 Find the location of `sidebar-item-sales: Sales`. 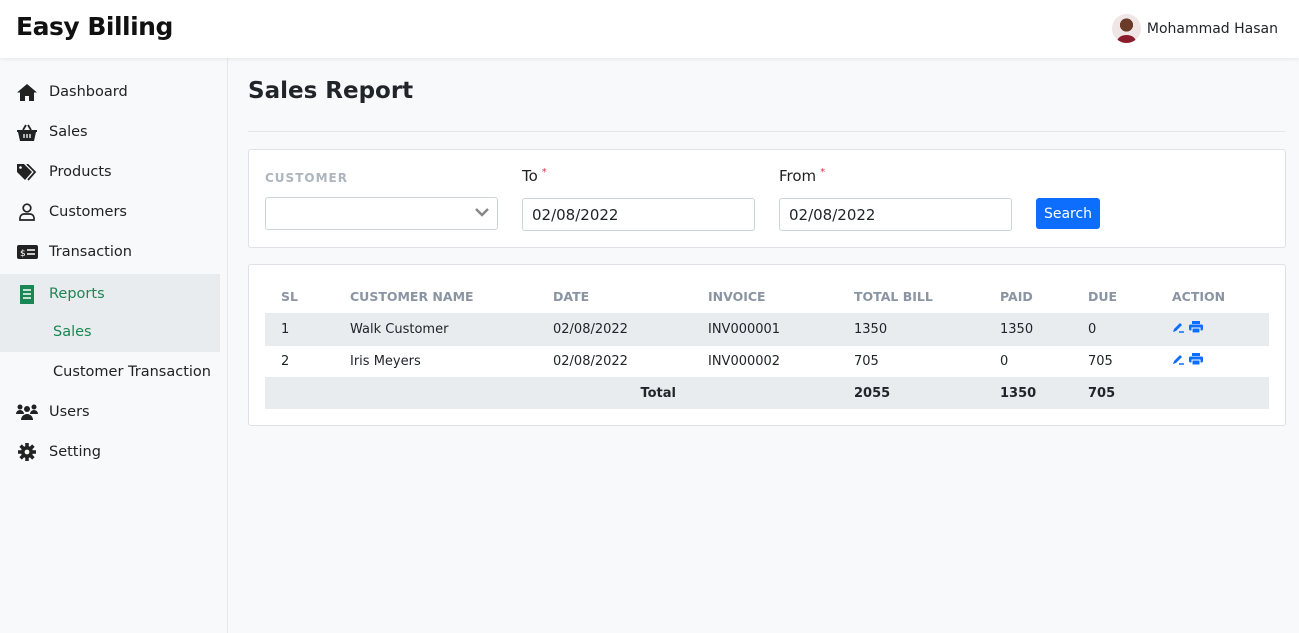

sidebar-item-sales: Sales is located at coordinates (110, 132).